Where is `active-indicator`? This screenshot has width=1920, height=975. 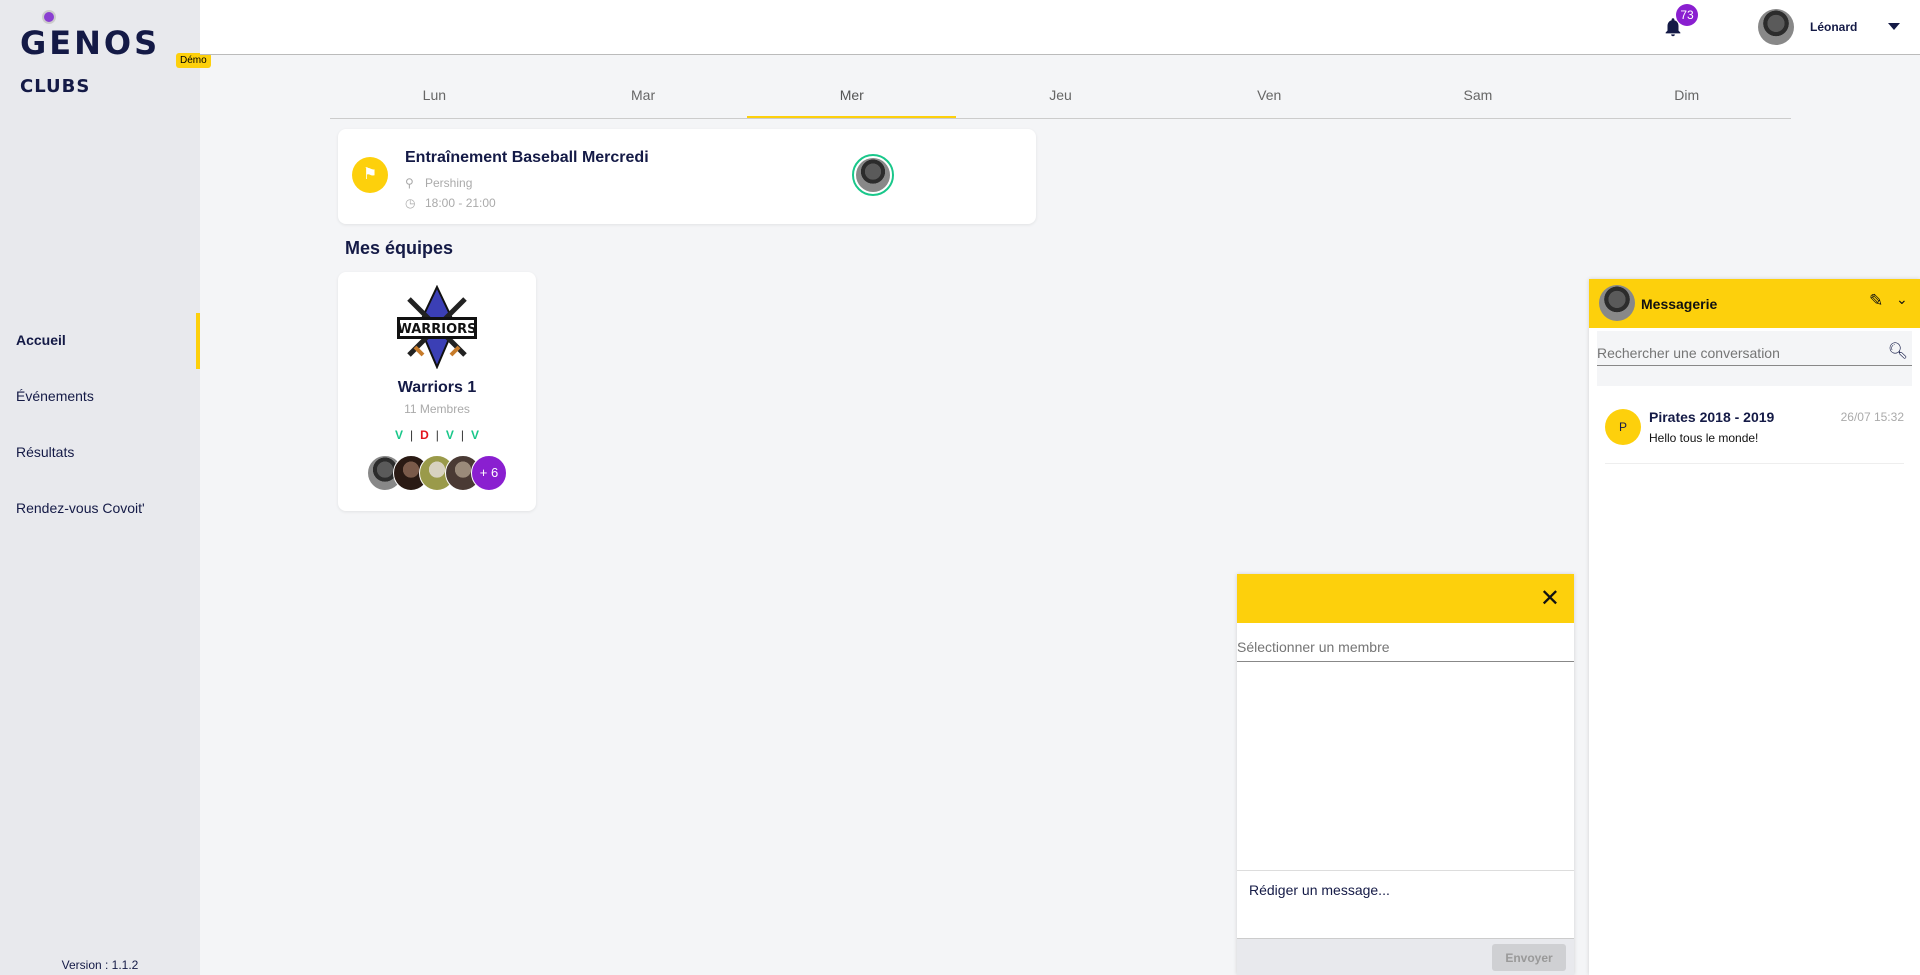
active-indicator is located at coordinates (198, 341).